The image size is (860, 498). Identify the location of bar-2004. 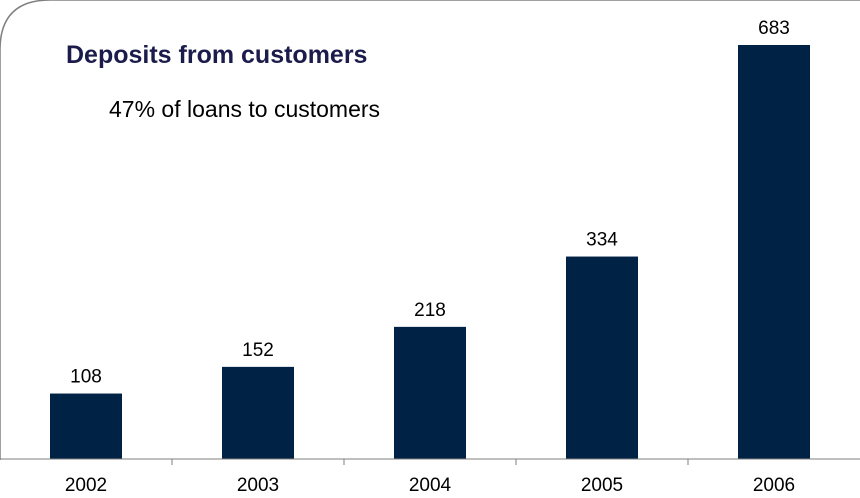
(430, 392).